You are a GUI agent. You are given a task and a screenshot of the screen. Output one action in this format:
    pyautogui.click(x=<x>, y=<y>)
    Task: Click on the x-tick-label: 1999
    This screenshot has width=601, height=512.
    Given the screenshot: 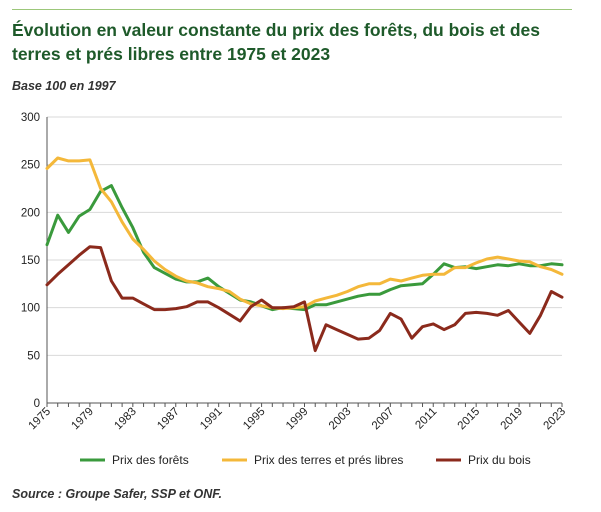 What is the action you would take?
    pyautogui.click(x=297, y=419)
    